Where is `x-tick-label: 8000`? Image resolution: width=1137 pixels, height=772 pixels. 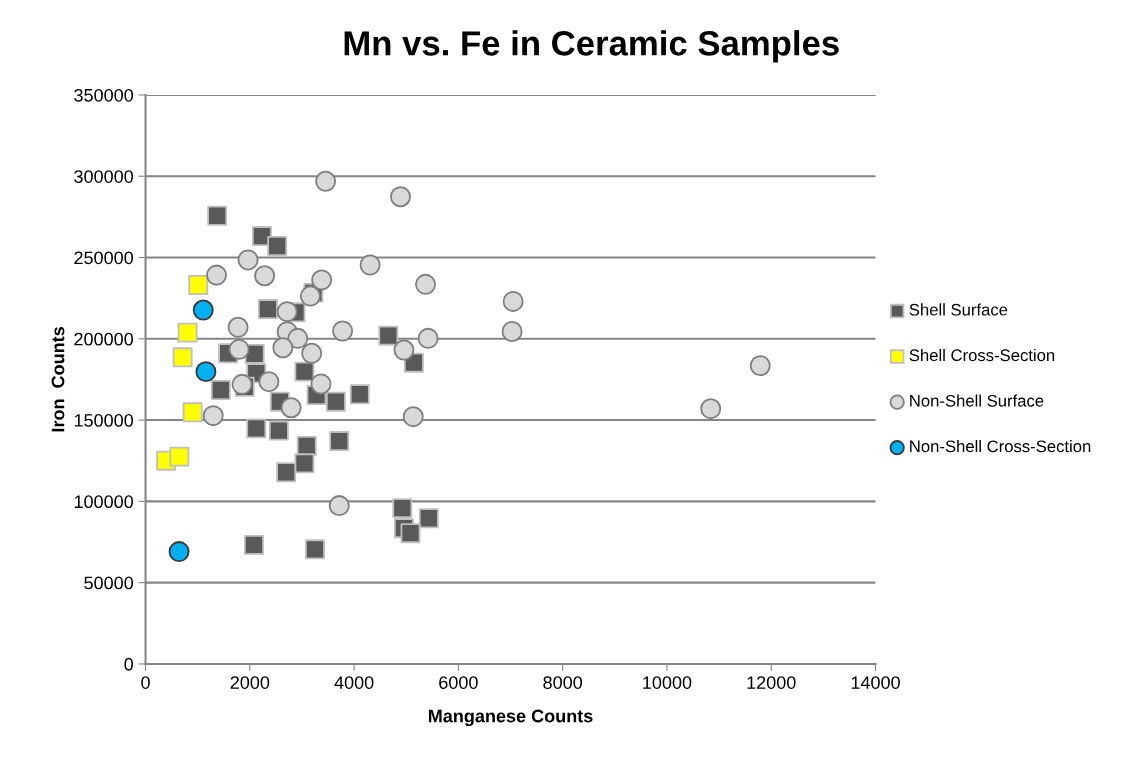
x-tick-label: 8000 is located at coordinates (563, 682).